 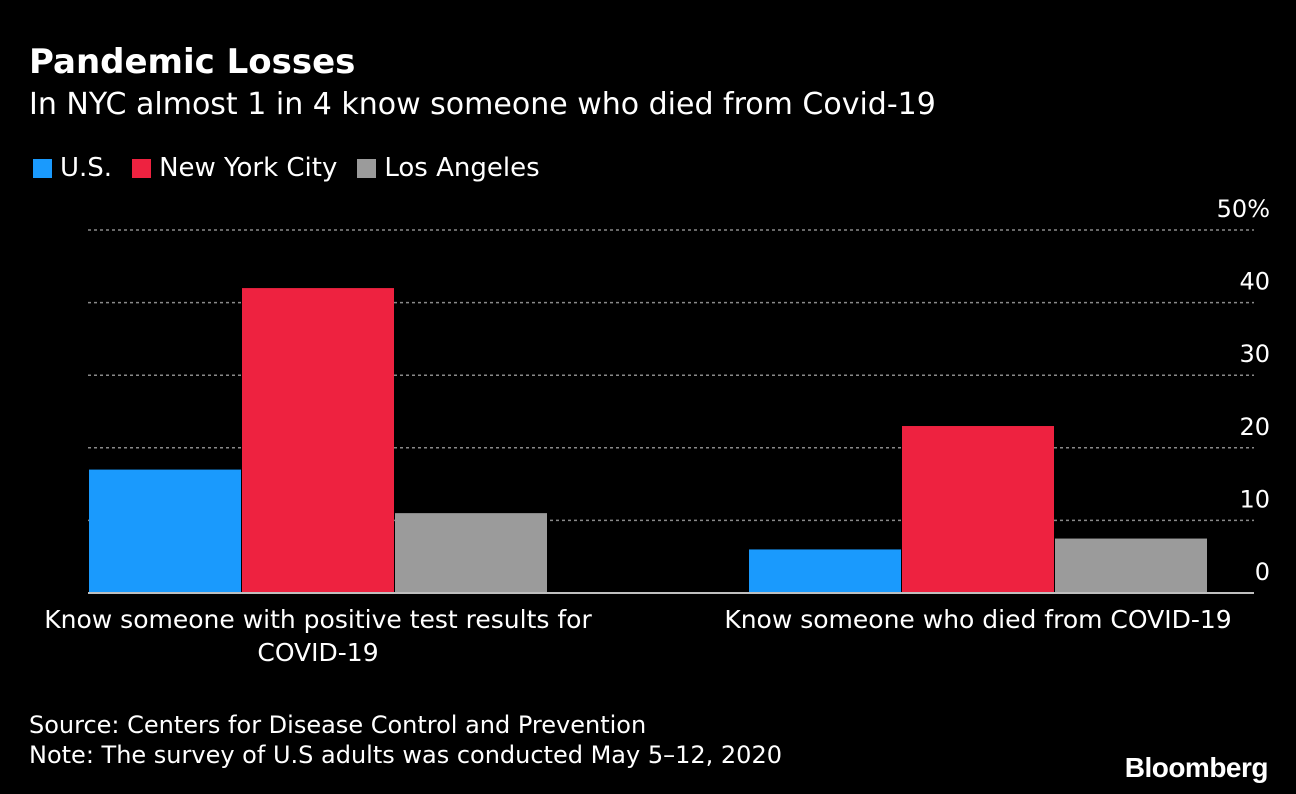 I want to click on legend-label-nyc: New York City, so click(x=248, y=168).